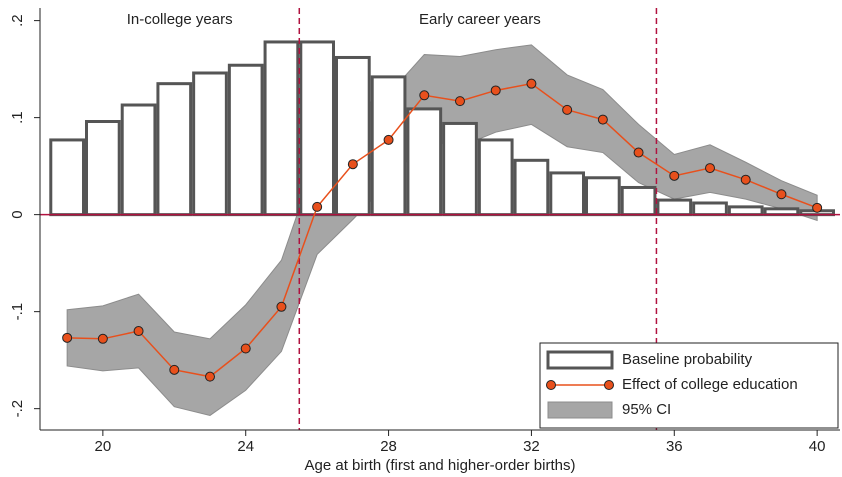 The height and width of the screenshot is (477, 842). I want to click on y-tick-label: 0, so click(17, 214).